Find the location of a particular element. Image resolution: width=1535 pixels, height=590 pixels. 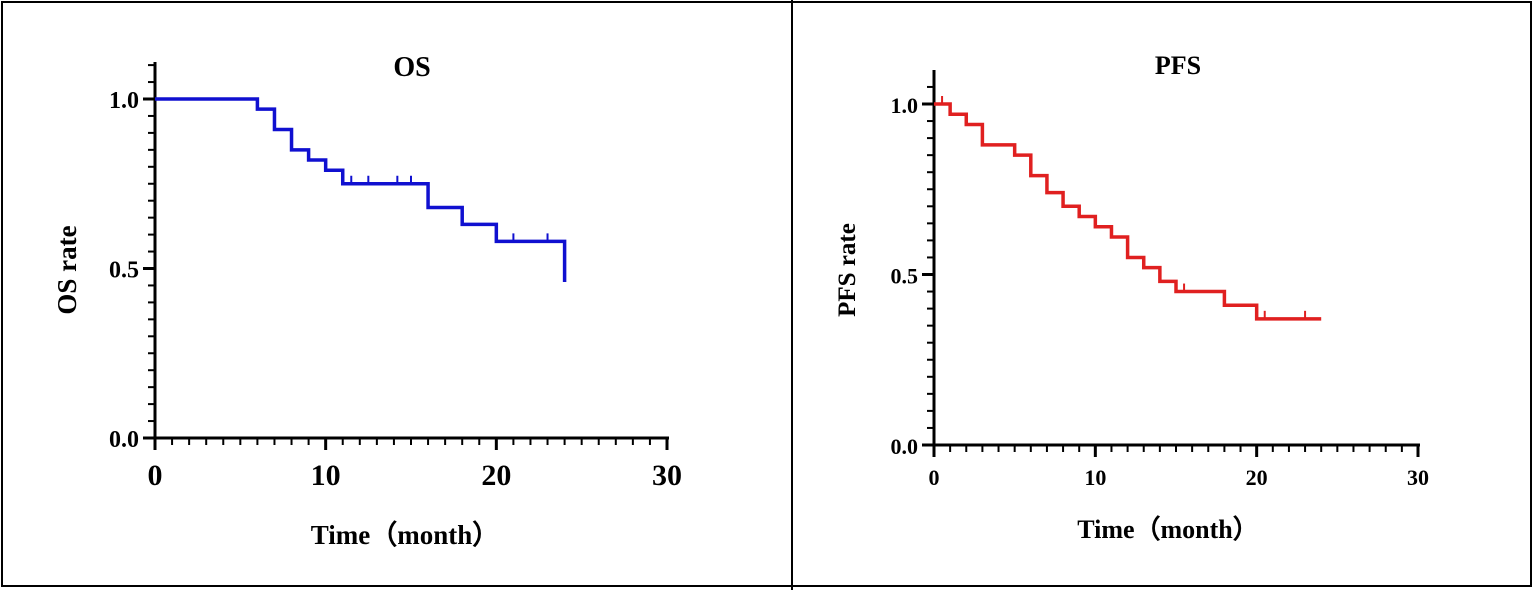

y-axis-label: PFS rate is located at coordinates (847, 270).